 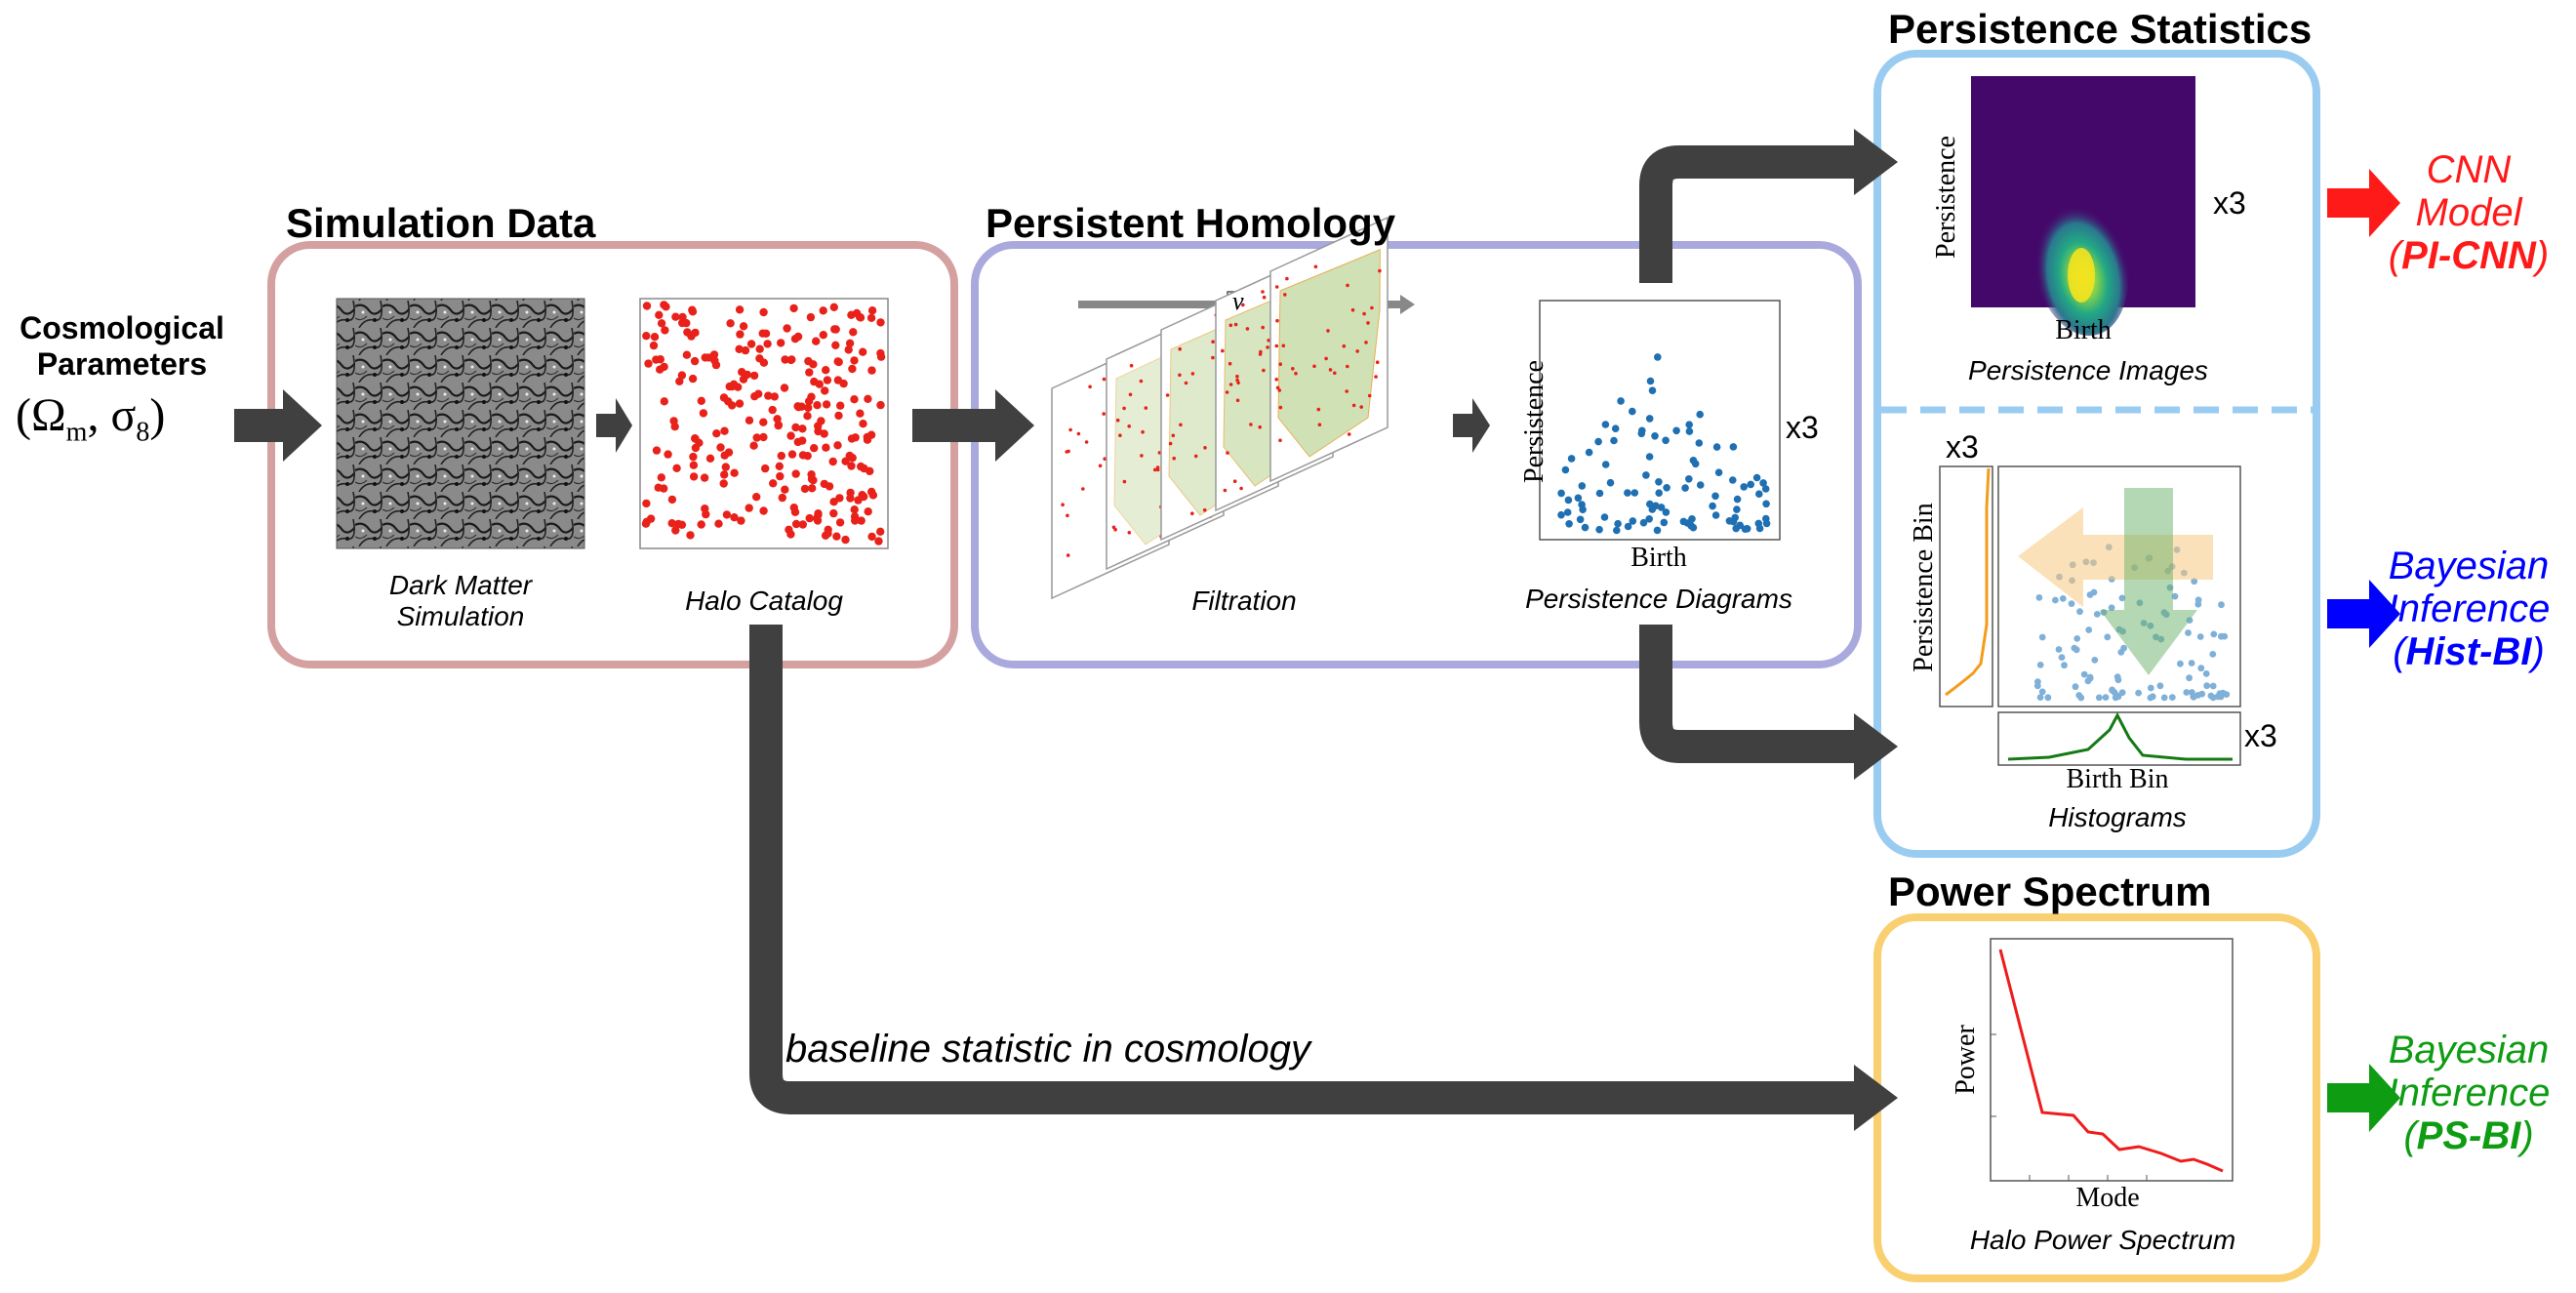 What do you see at coordinates (2410, 1135) in the screenshot?
I see `output-ps-open: (` at bounding box center [2410, 1135].